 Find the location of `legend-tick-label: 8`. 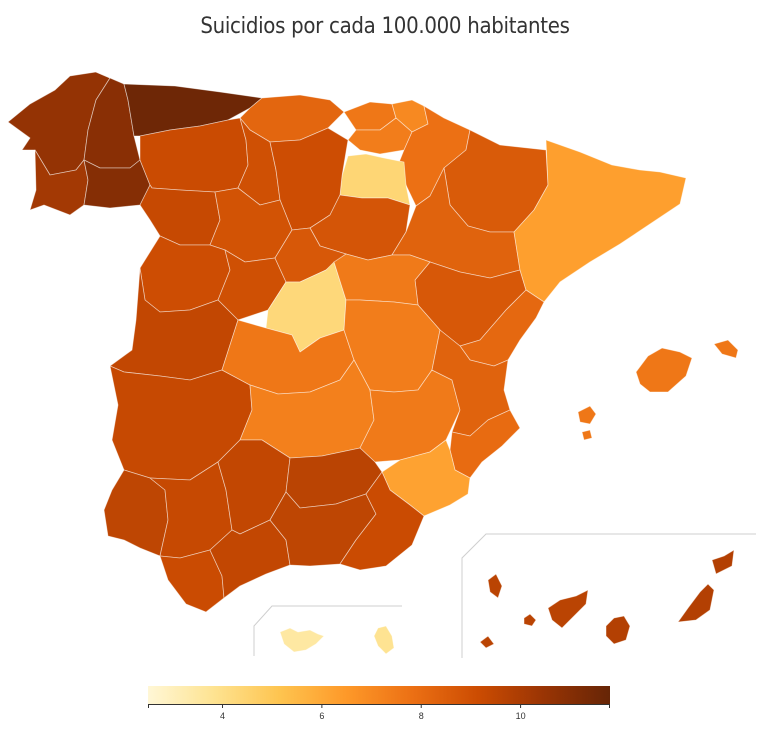

legend-tick-label: 8 is located at coordinates (421, 716).